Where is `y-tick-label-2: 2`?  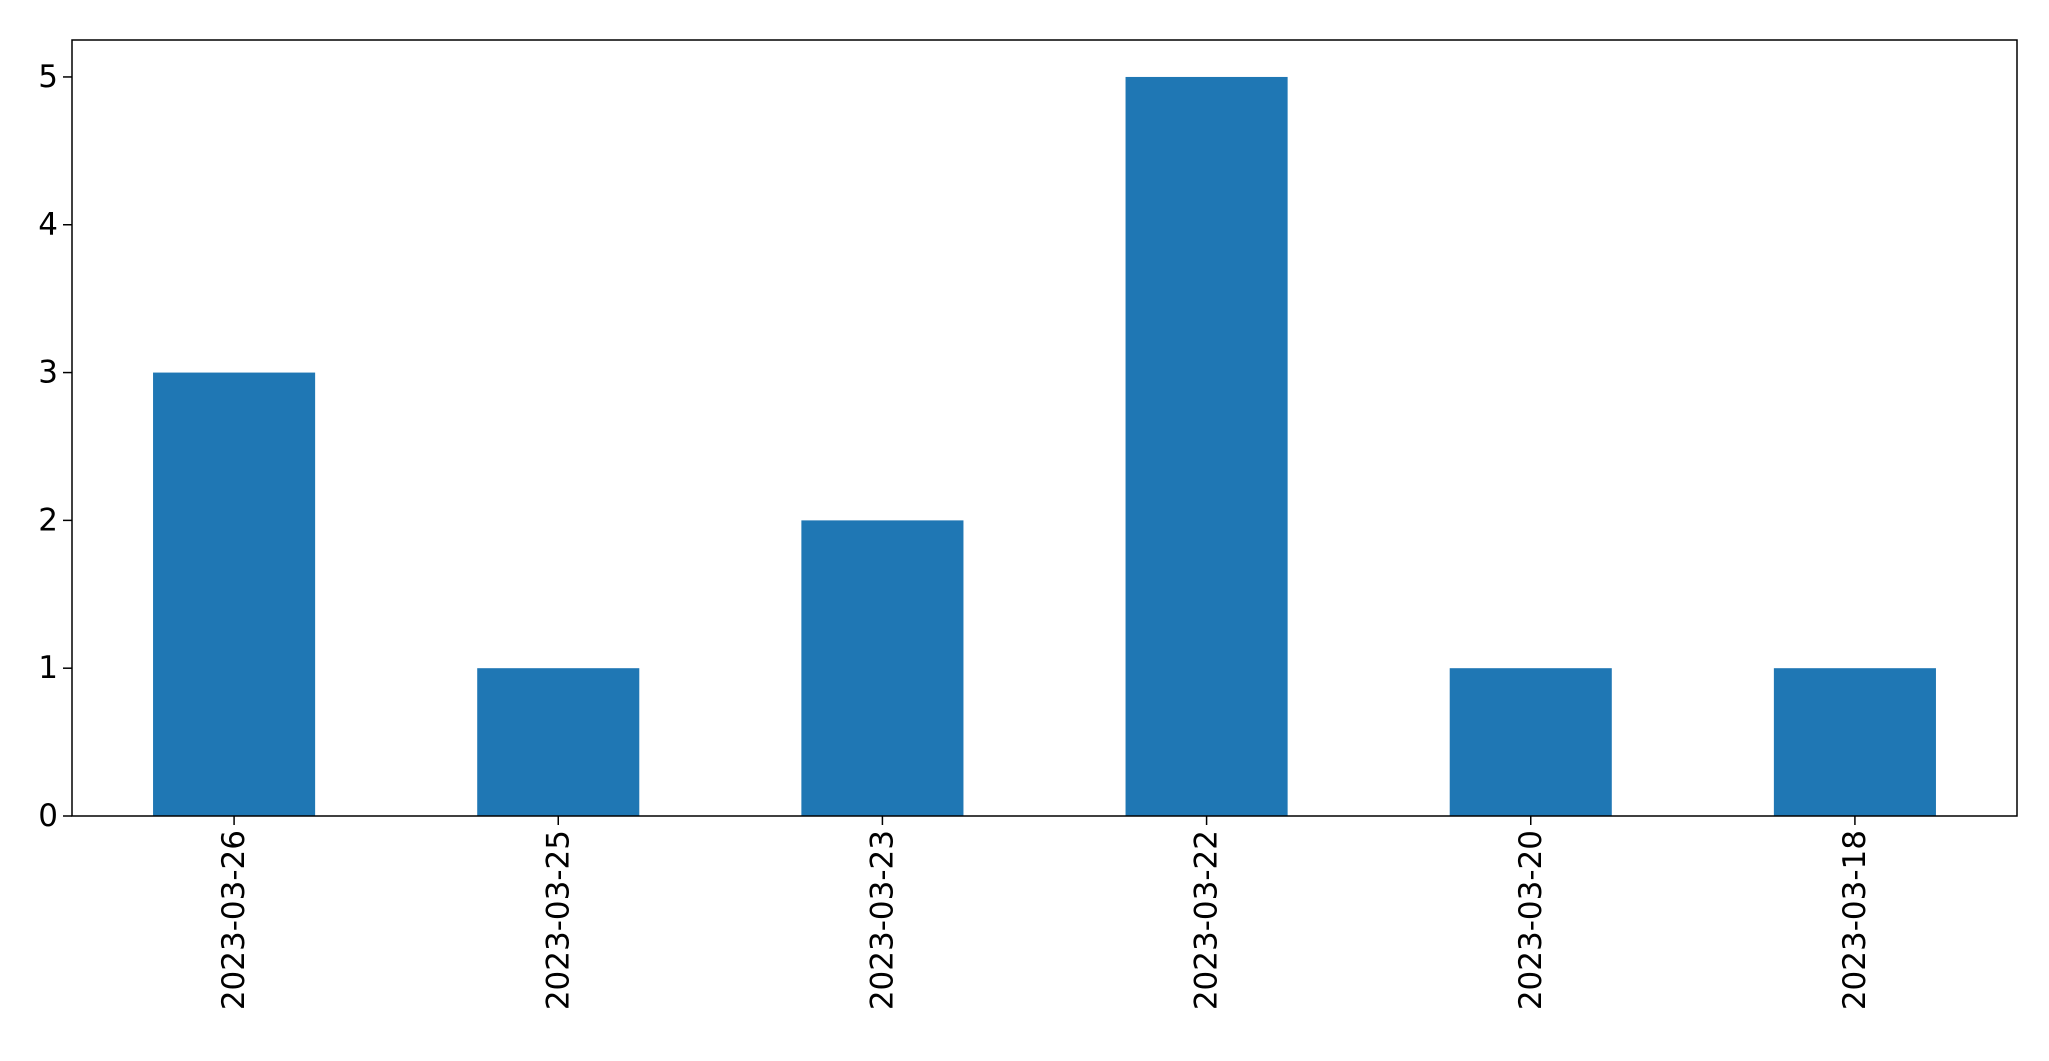 y-tick-label-2: 2 is located at coordinates (48, 520).